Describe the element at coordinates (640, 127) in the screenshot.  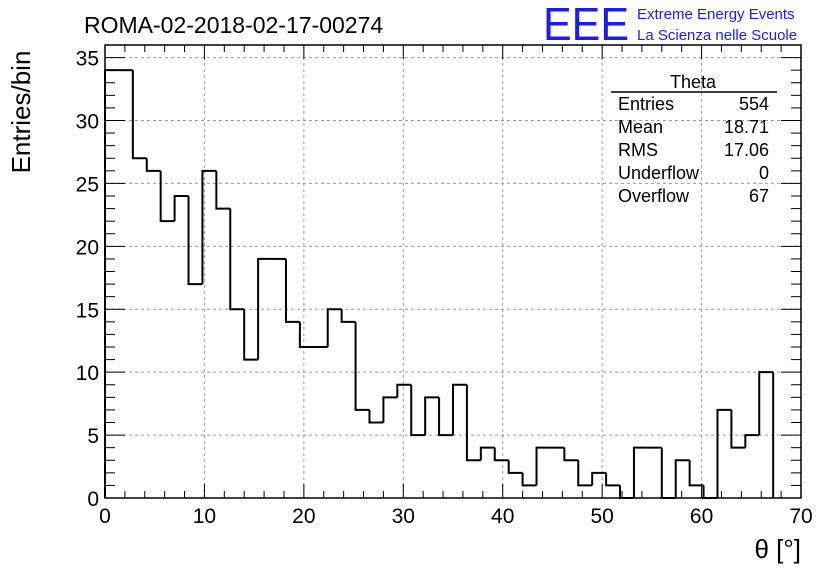
I see `stats-label: Mean` at that location.